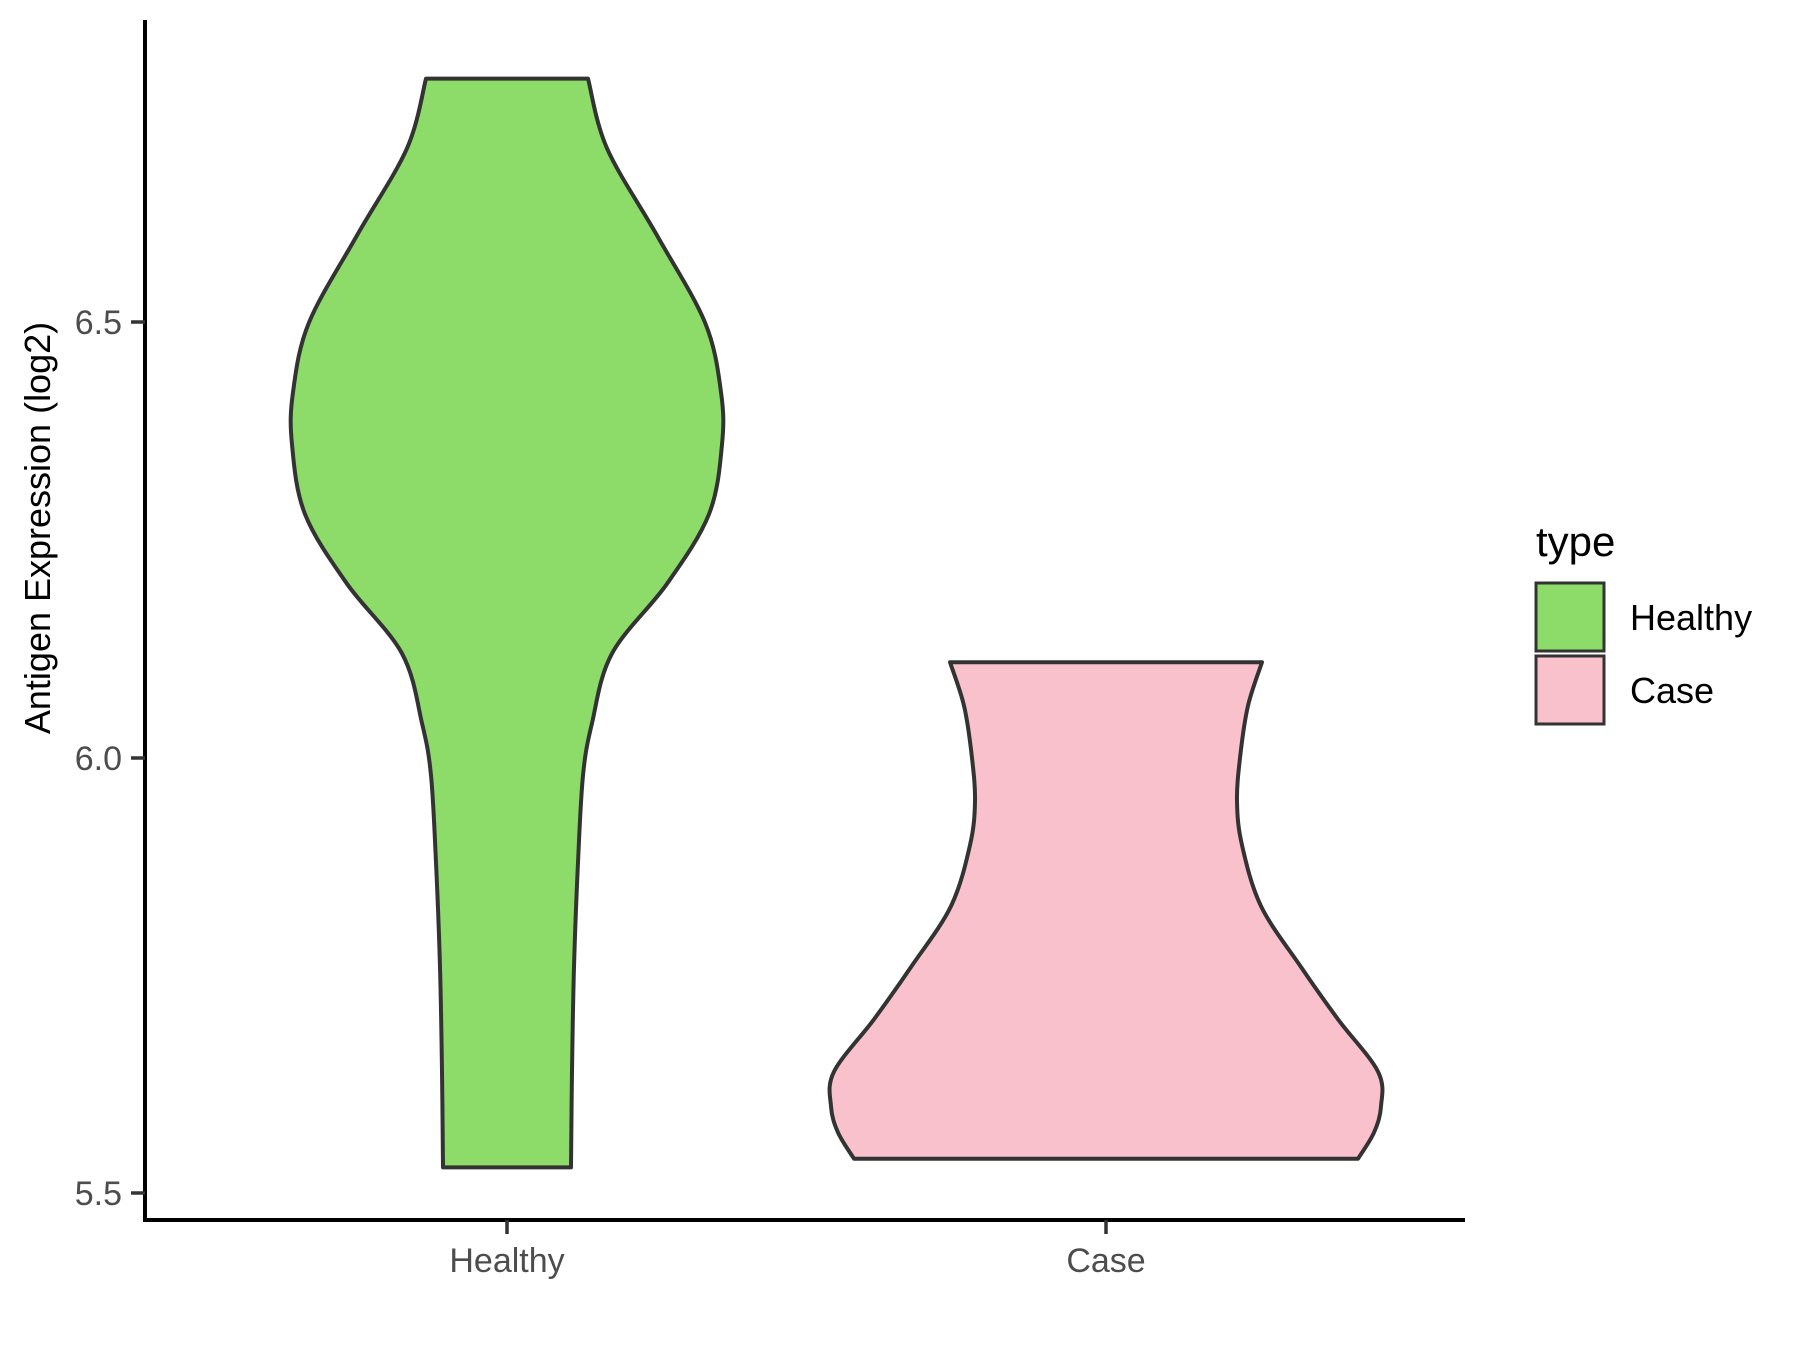 The image size is (1800, 1350). I want to click on legend-title: type, so click(1575, 541).